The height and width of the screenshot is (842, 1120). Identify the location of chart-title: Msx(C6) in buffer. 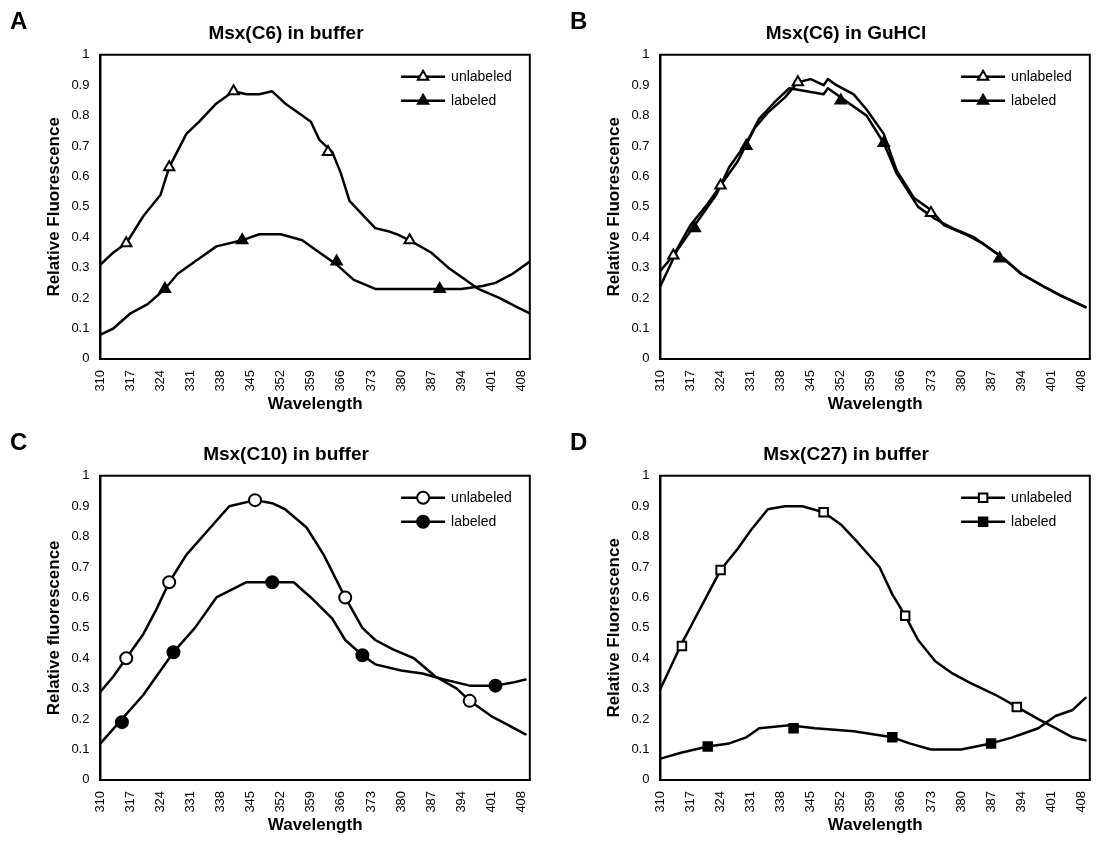
(286, 32).